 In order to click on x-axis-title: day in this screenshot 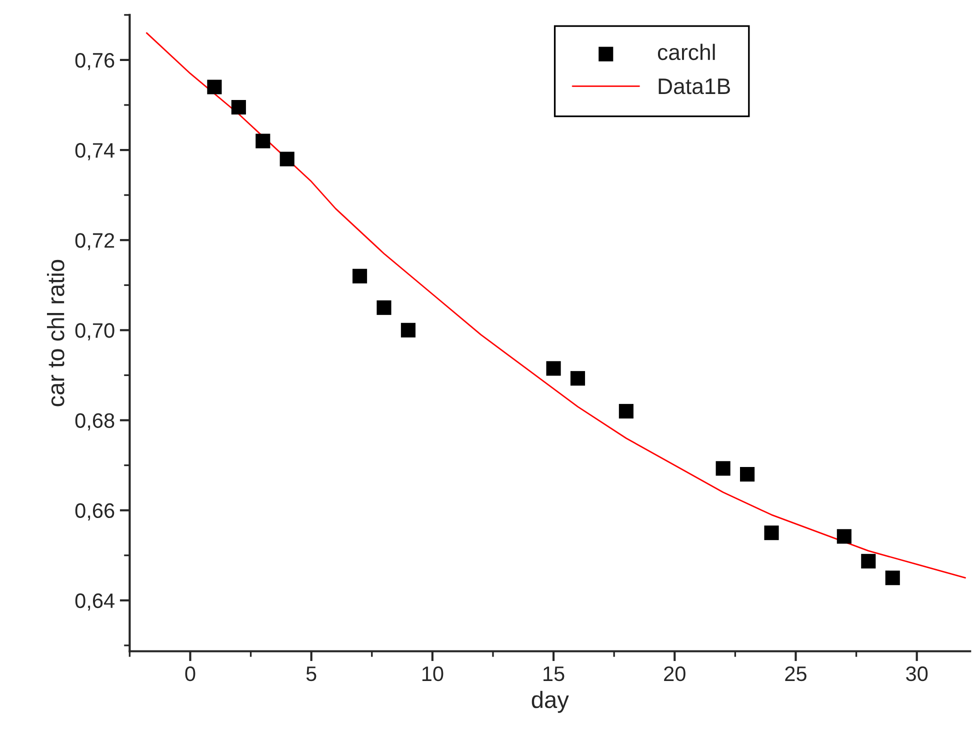, I will do `click(550, 701)`.